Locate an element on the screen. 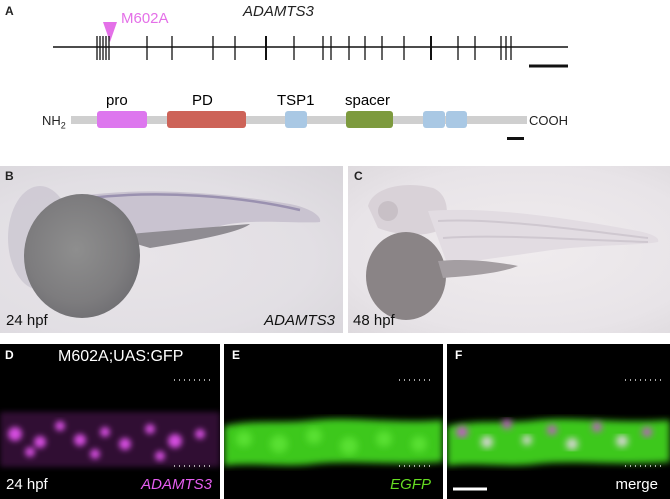 The width and height of the screenshot is (670, 499). panel-d-channel: ADAMTS3 is located at coordinates (176, 484).